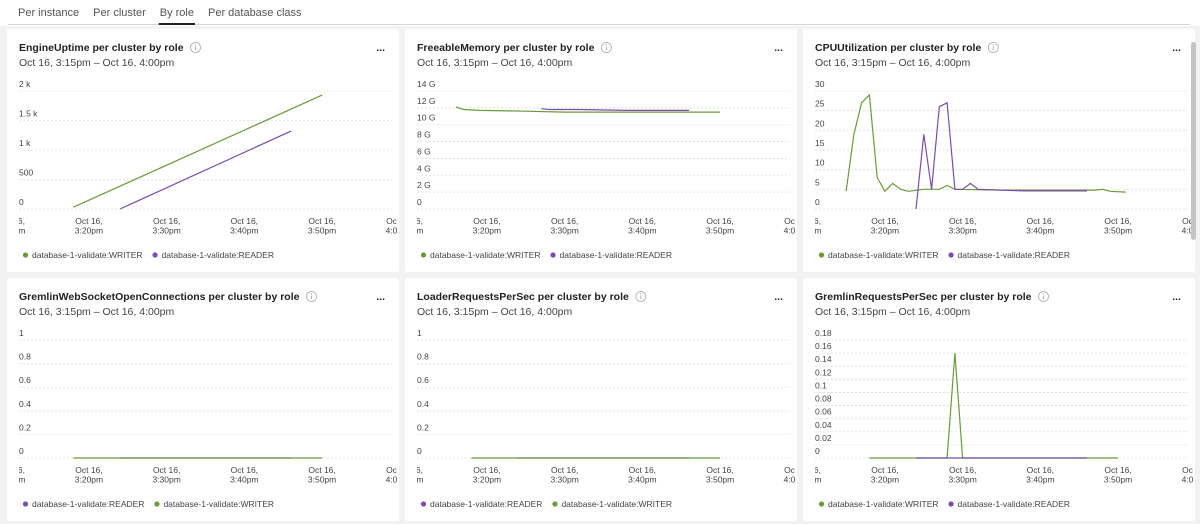  What do you see at coordinates (823, 425) in the screenshot?
I see `y-tick-label: 0.04` at bounding box center [823, 425].